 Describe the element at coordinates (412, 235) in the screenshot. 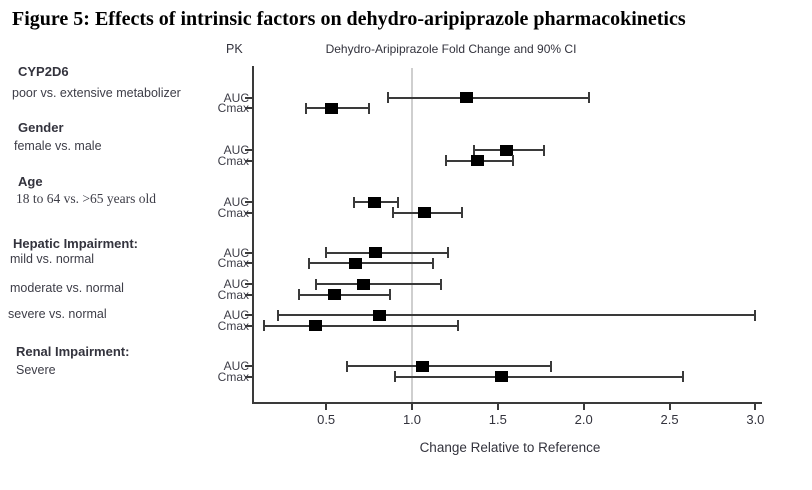

I see `reference-line` at that location.